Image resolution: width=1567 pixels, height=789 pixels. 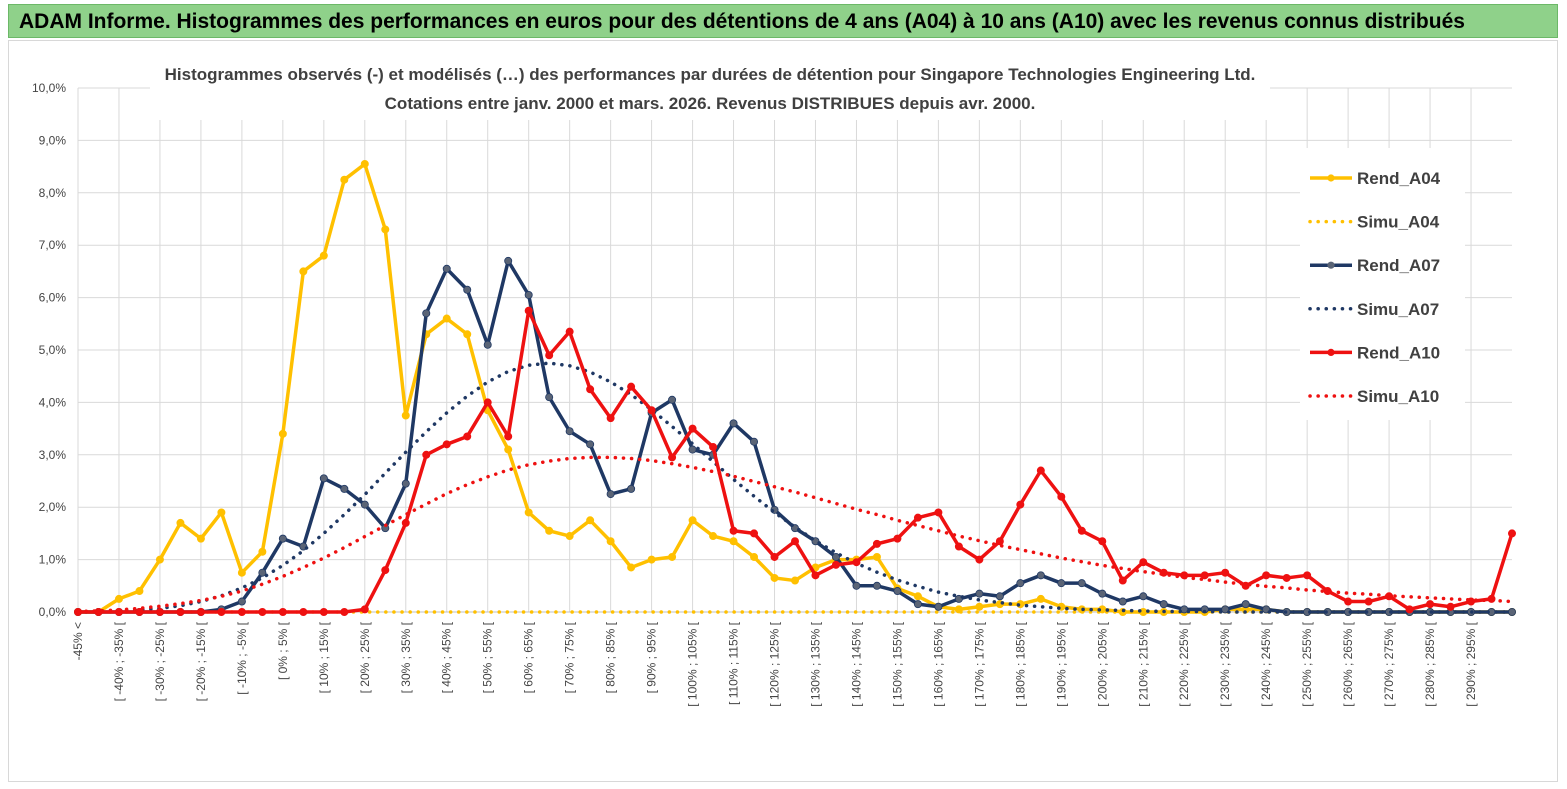 What do you see at coordinates (1399, 178) in the screenshot?
I see `legend-label-rend-a04: Rend_A04` at bounding box center [1399, 178].